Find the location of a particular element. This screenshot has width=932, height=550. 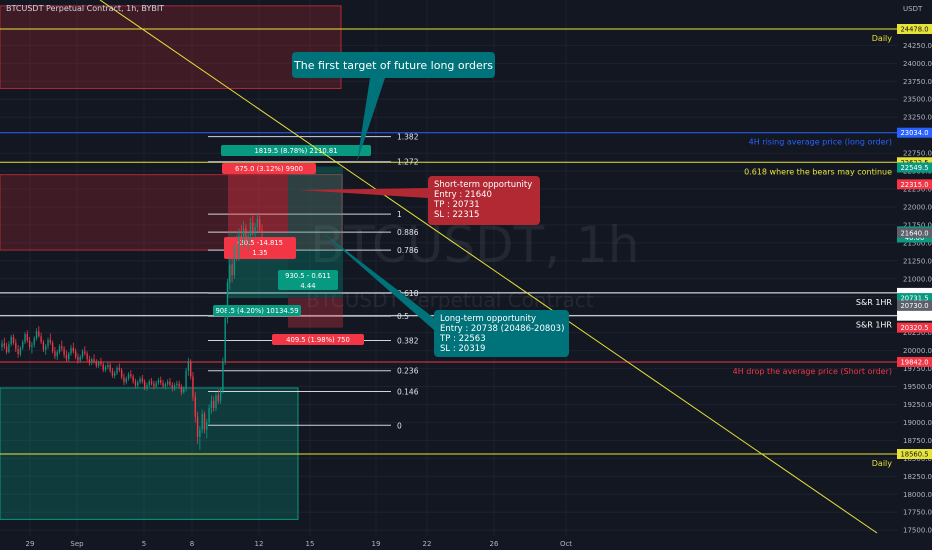

trade-box-long is located at coordinates (257, 310).